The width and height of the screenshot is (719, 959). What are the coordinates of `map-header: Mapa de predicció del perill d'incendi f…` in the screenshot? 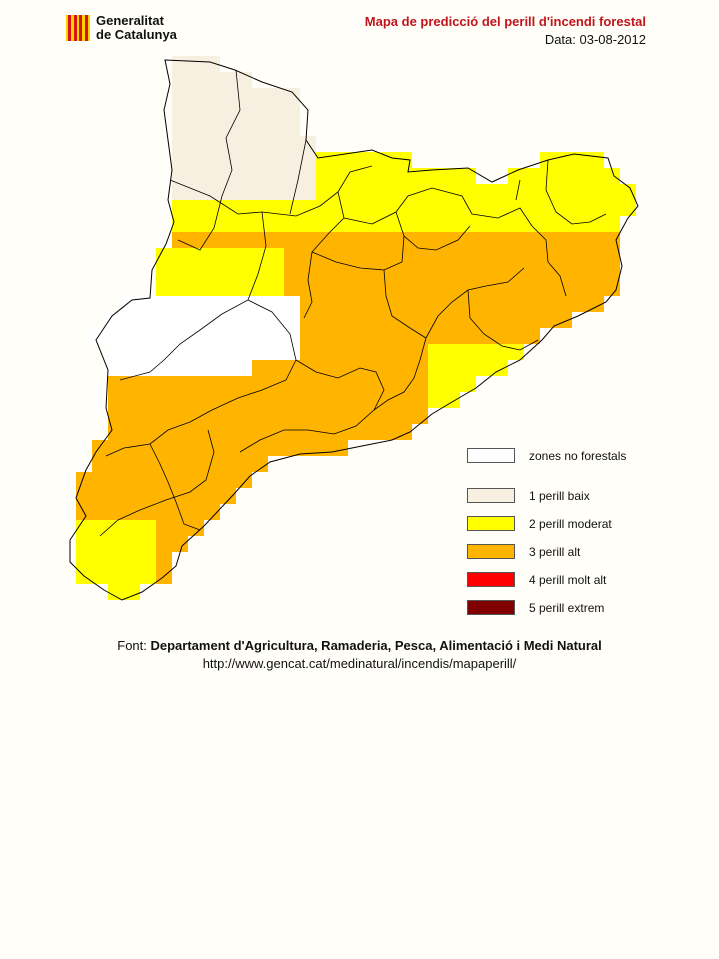 It's located at (505, 30).